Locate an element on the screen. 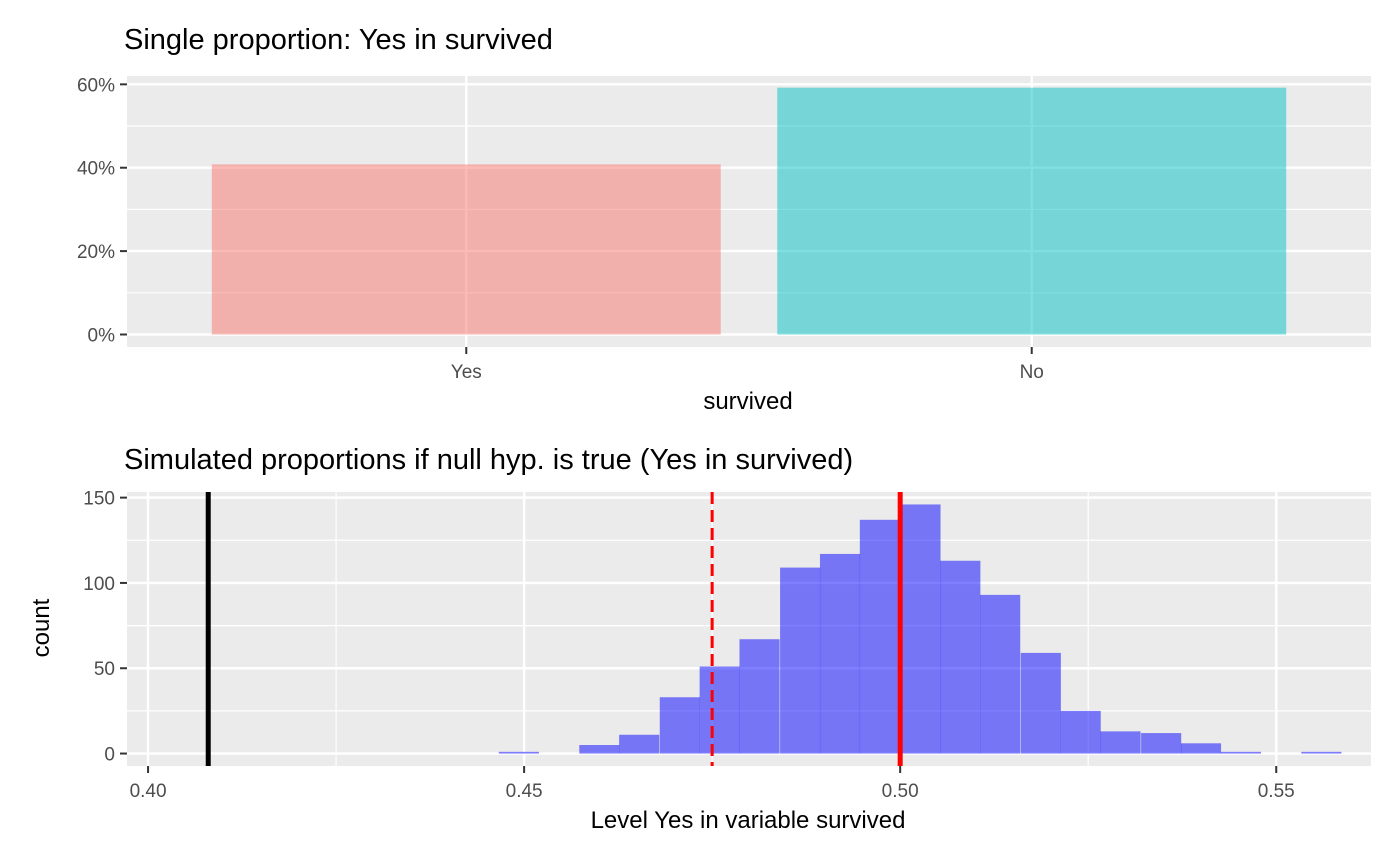  bar-chart-y-tick-label: 20% is located at coordinates (96, 252).